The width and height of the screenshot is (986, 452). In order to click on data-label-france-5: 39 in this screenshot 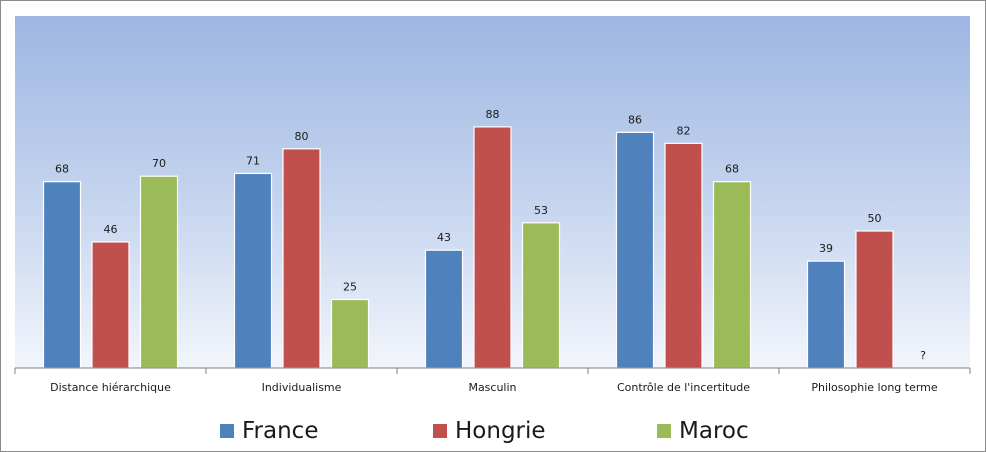, I will do `click(826, 248)`.